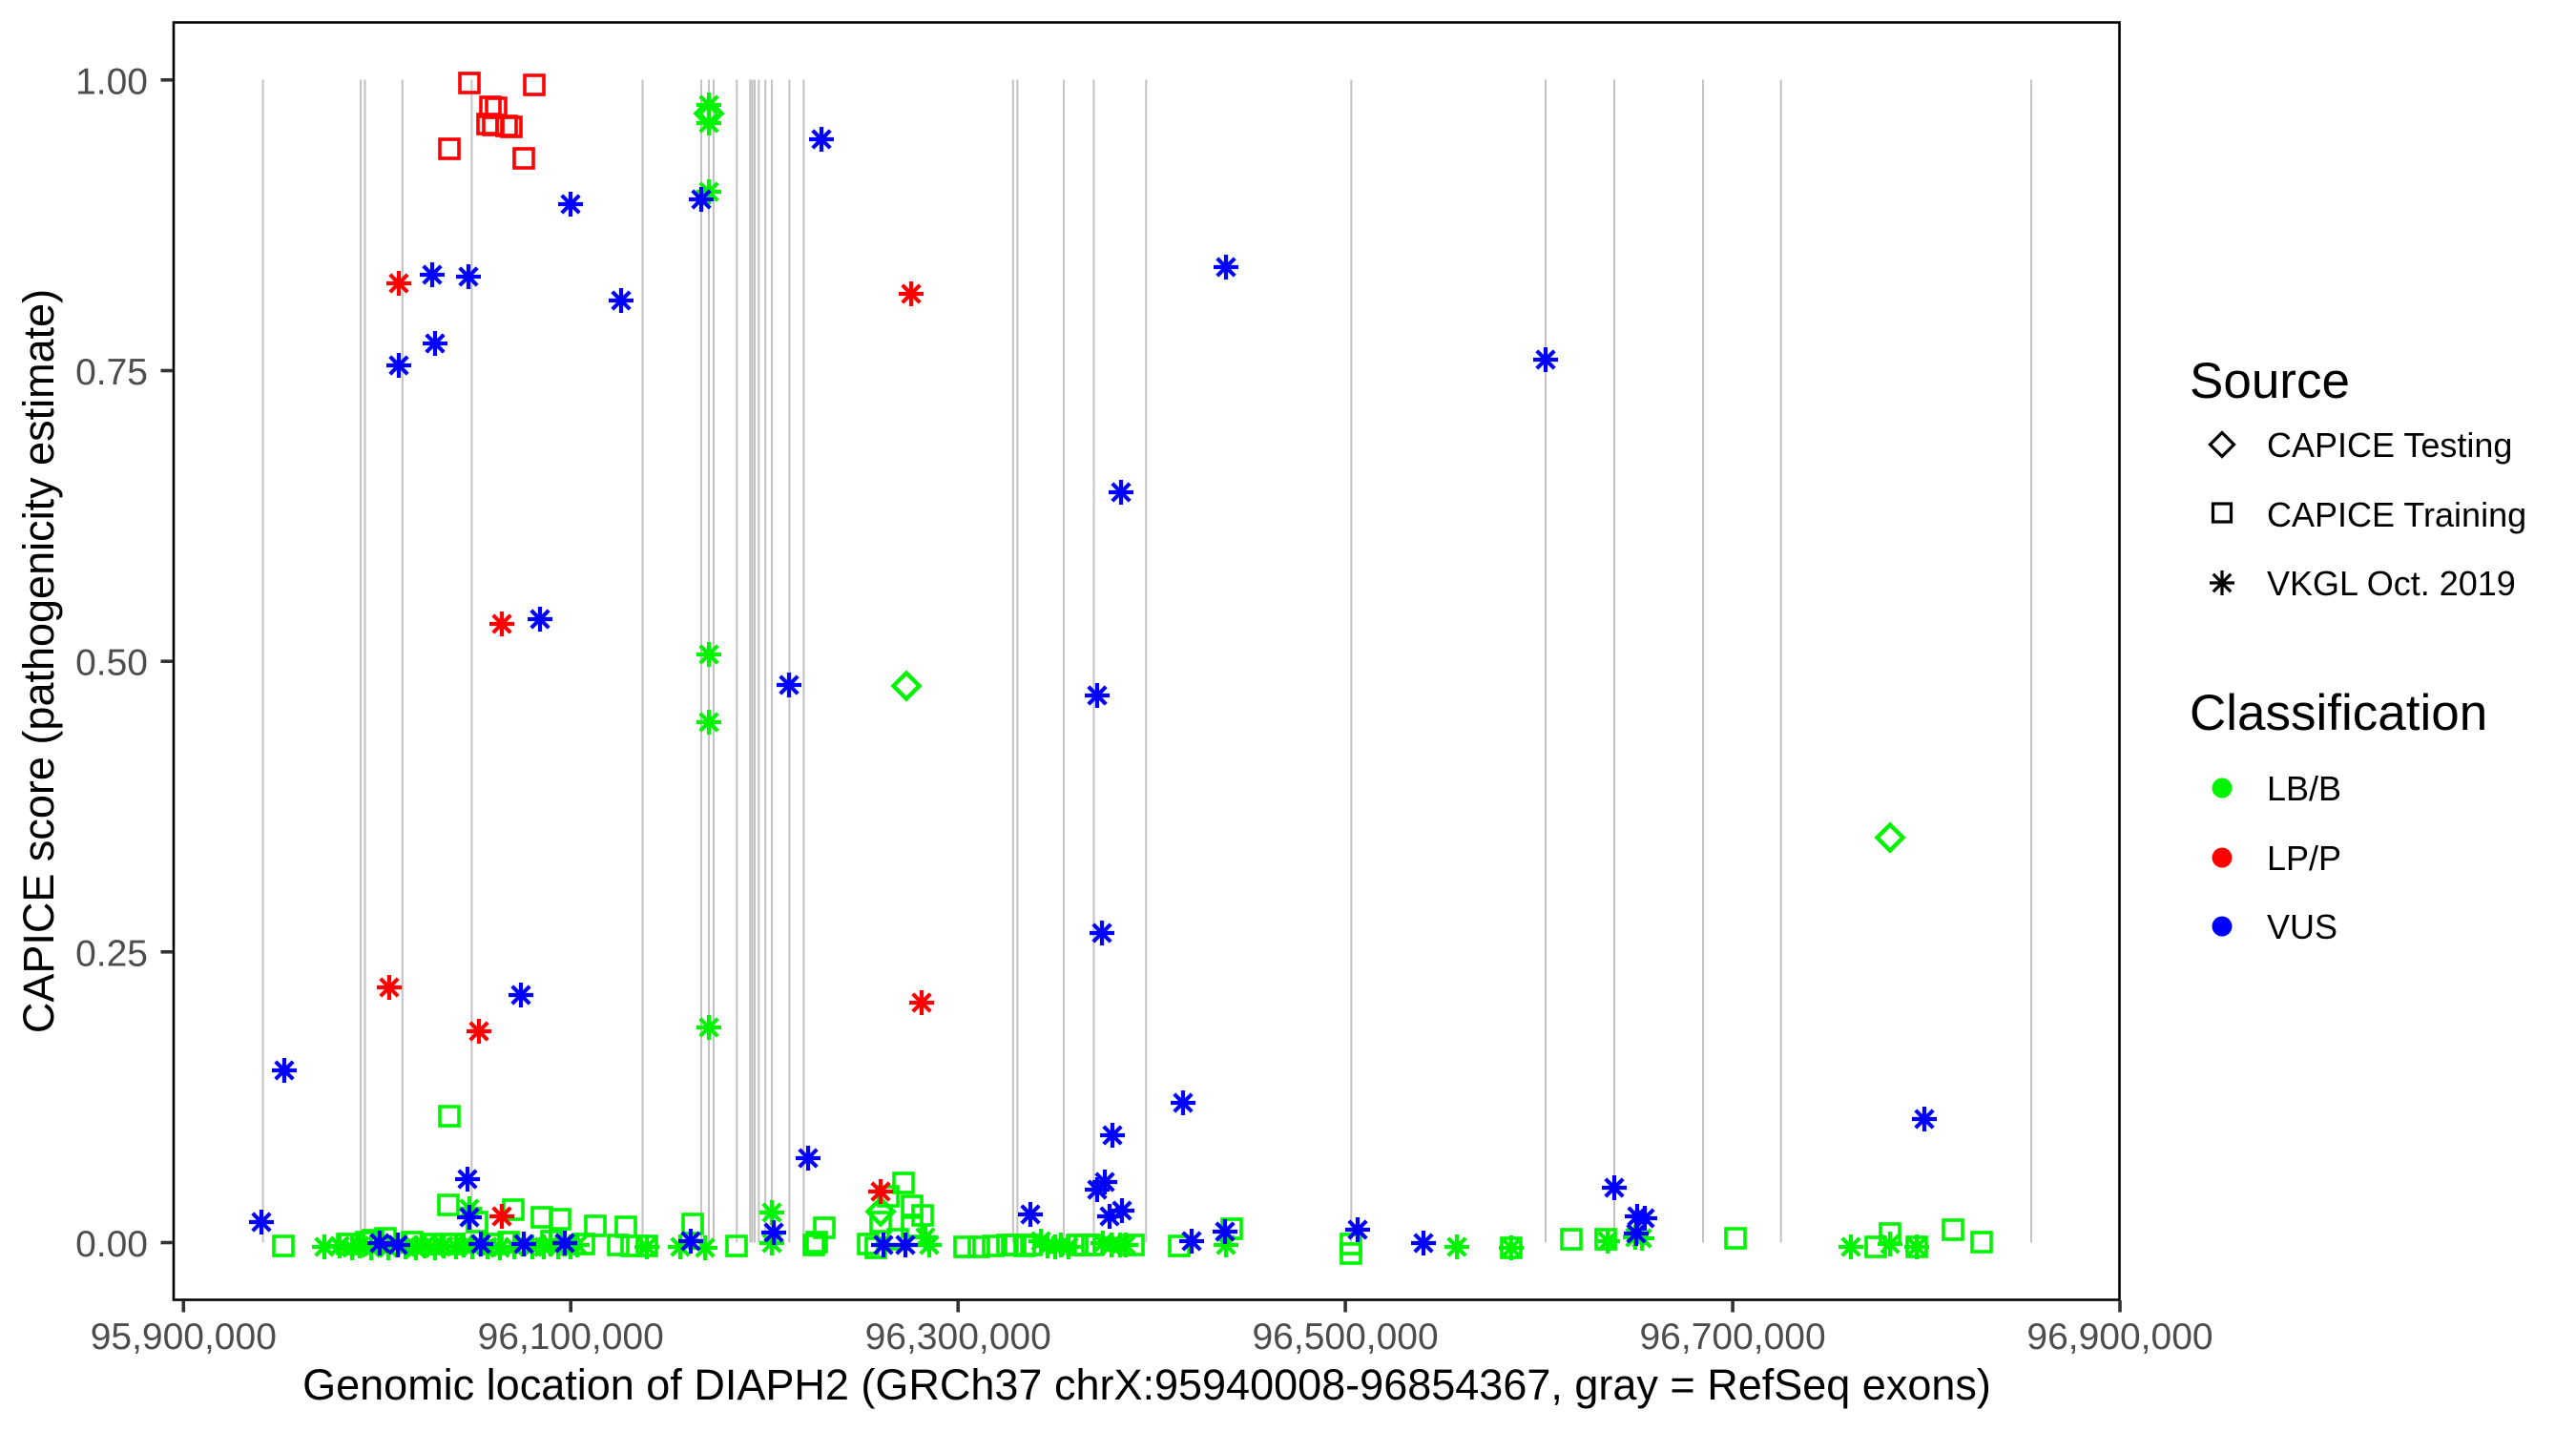 This screenshot has width=2576, height=1431. What do you see at coordinates (111, 372) in the screenshot?
I see `svg-text: 0.75` at bounding box center [111, 372].